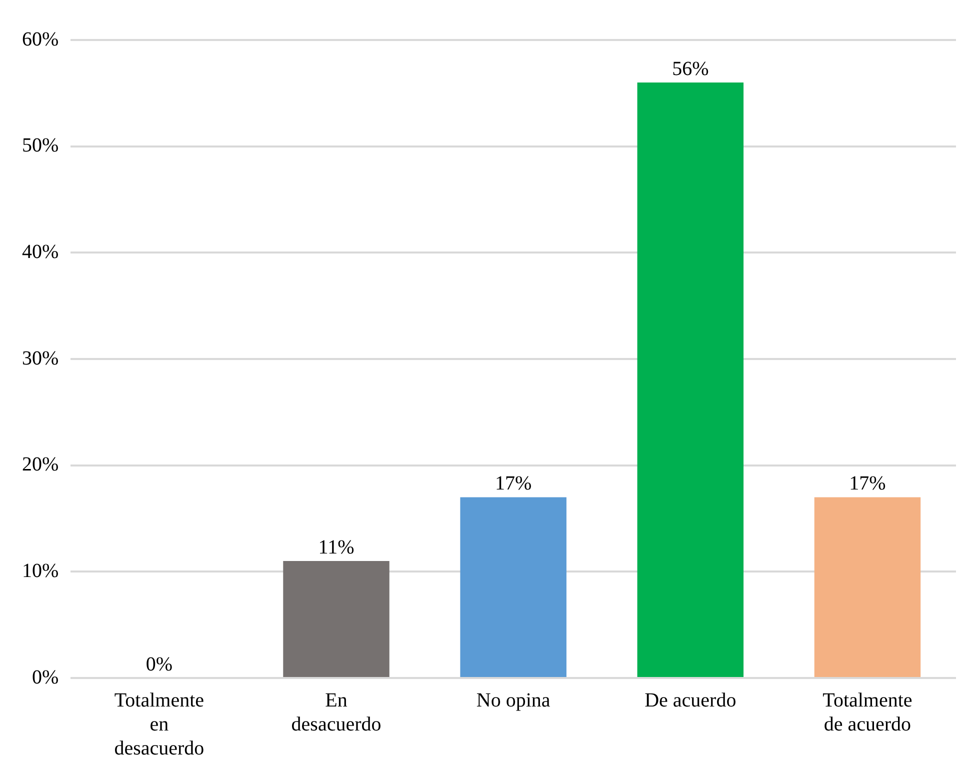  What do you see at coordinates (690, 700) in the screenshot?
I see `x-tick-label: De acuerdo` at bounding box center [690, 700].